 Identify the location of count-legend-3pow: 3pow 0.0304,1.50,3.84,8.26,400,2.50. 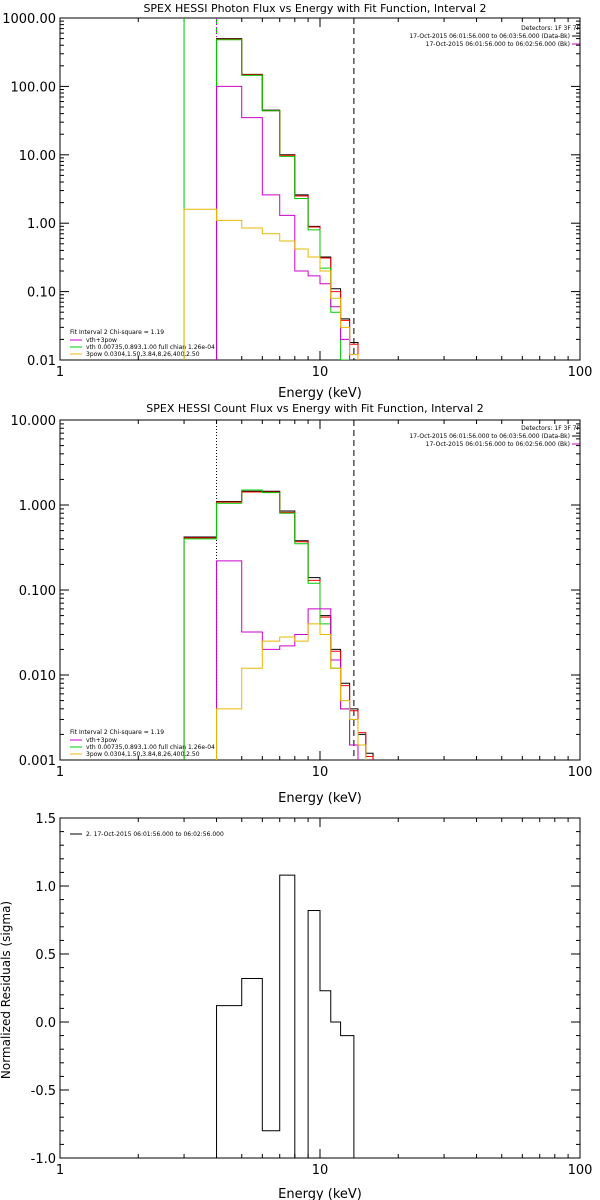
(143, 754).